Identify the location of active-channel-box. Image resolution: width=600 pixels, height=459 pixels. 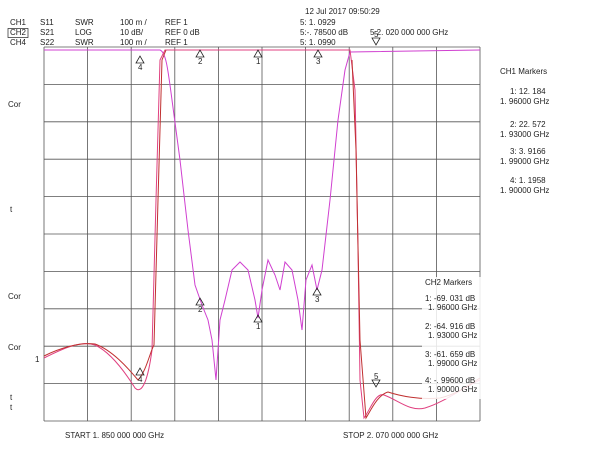
(18, 33).